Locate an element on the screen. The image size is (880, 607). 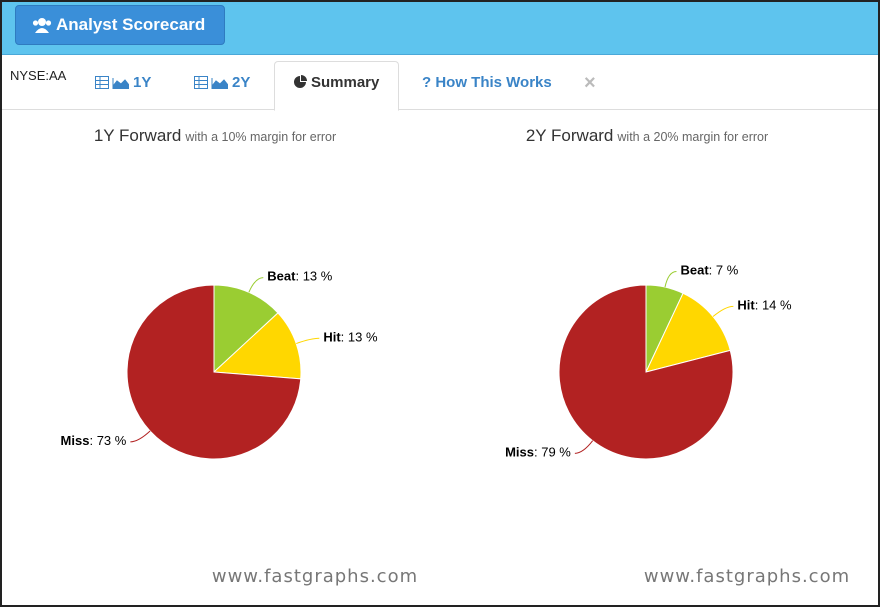
tab-how: ? How This Works is located at coordinates (487, 82).